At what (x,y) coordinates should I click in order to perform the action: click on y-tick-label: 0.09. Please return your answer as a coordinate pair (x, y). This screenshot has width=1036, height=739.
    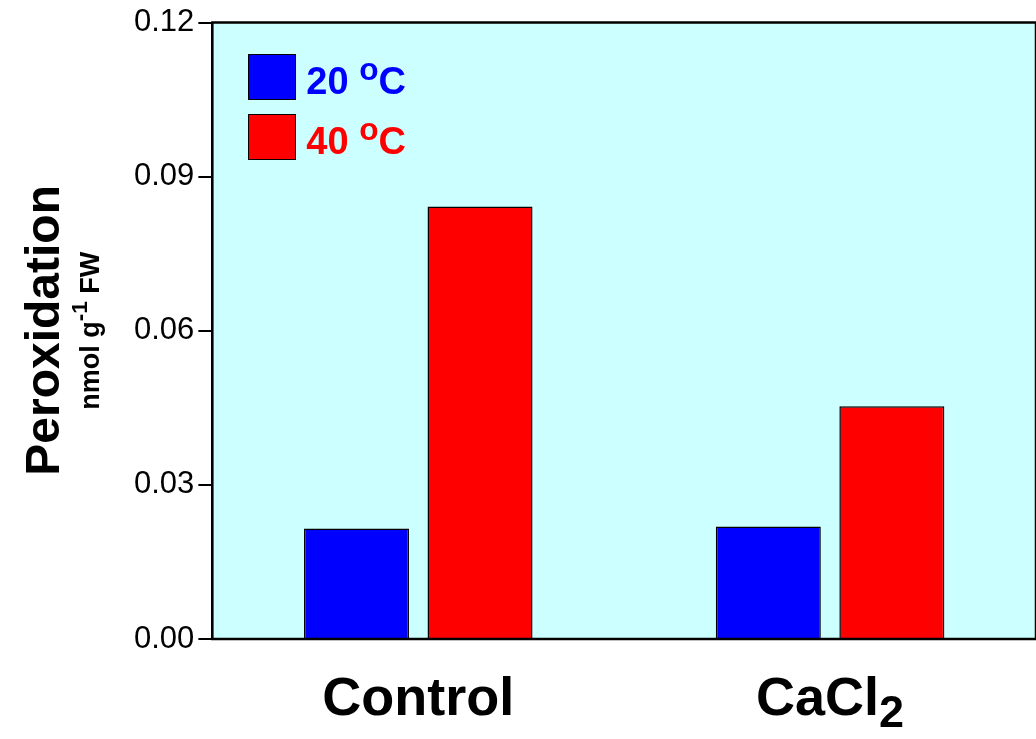
    Looking at the image, I should click on (164, 175).